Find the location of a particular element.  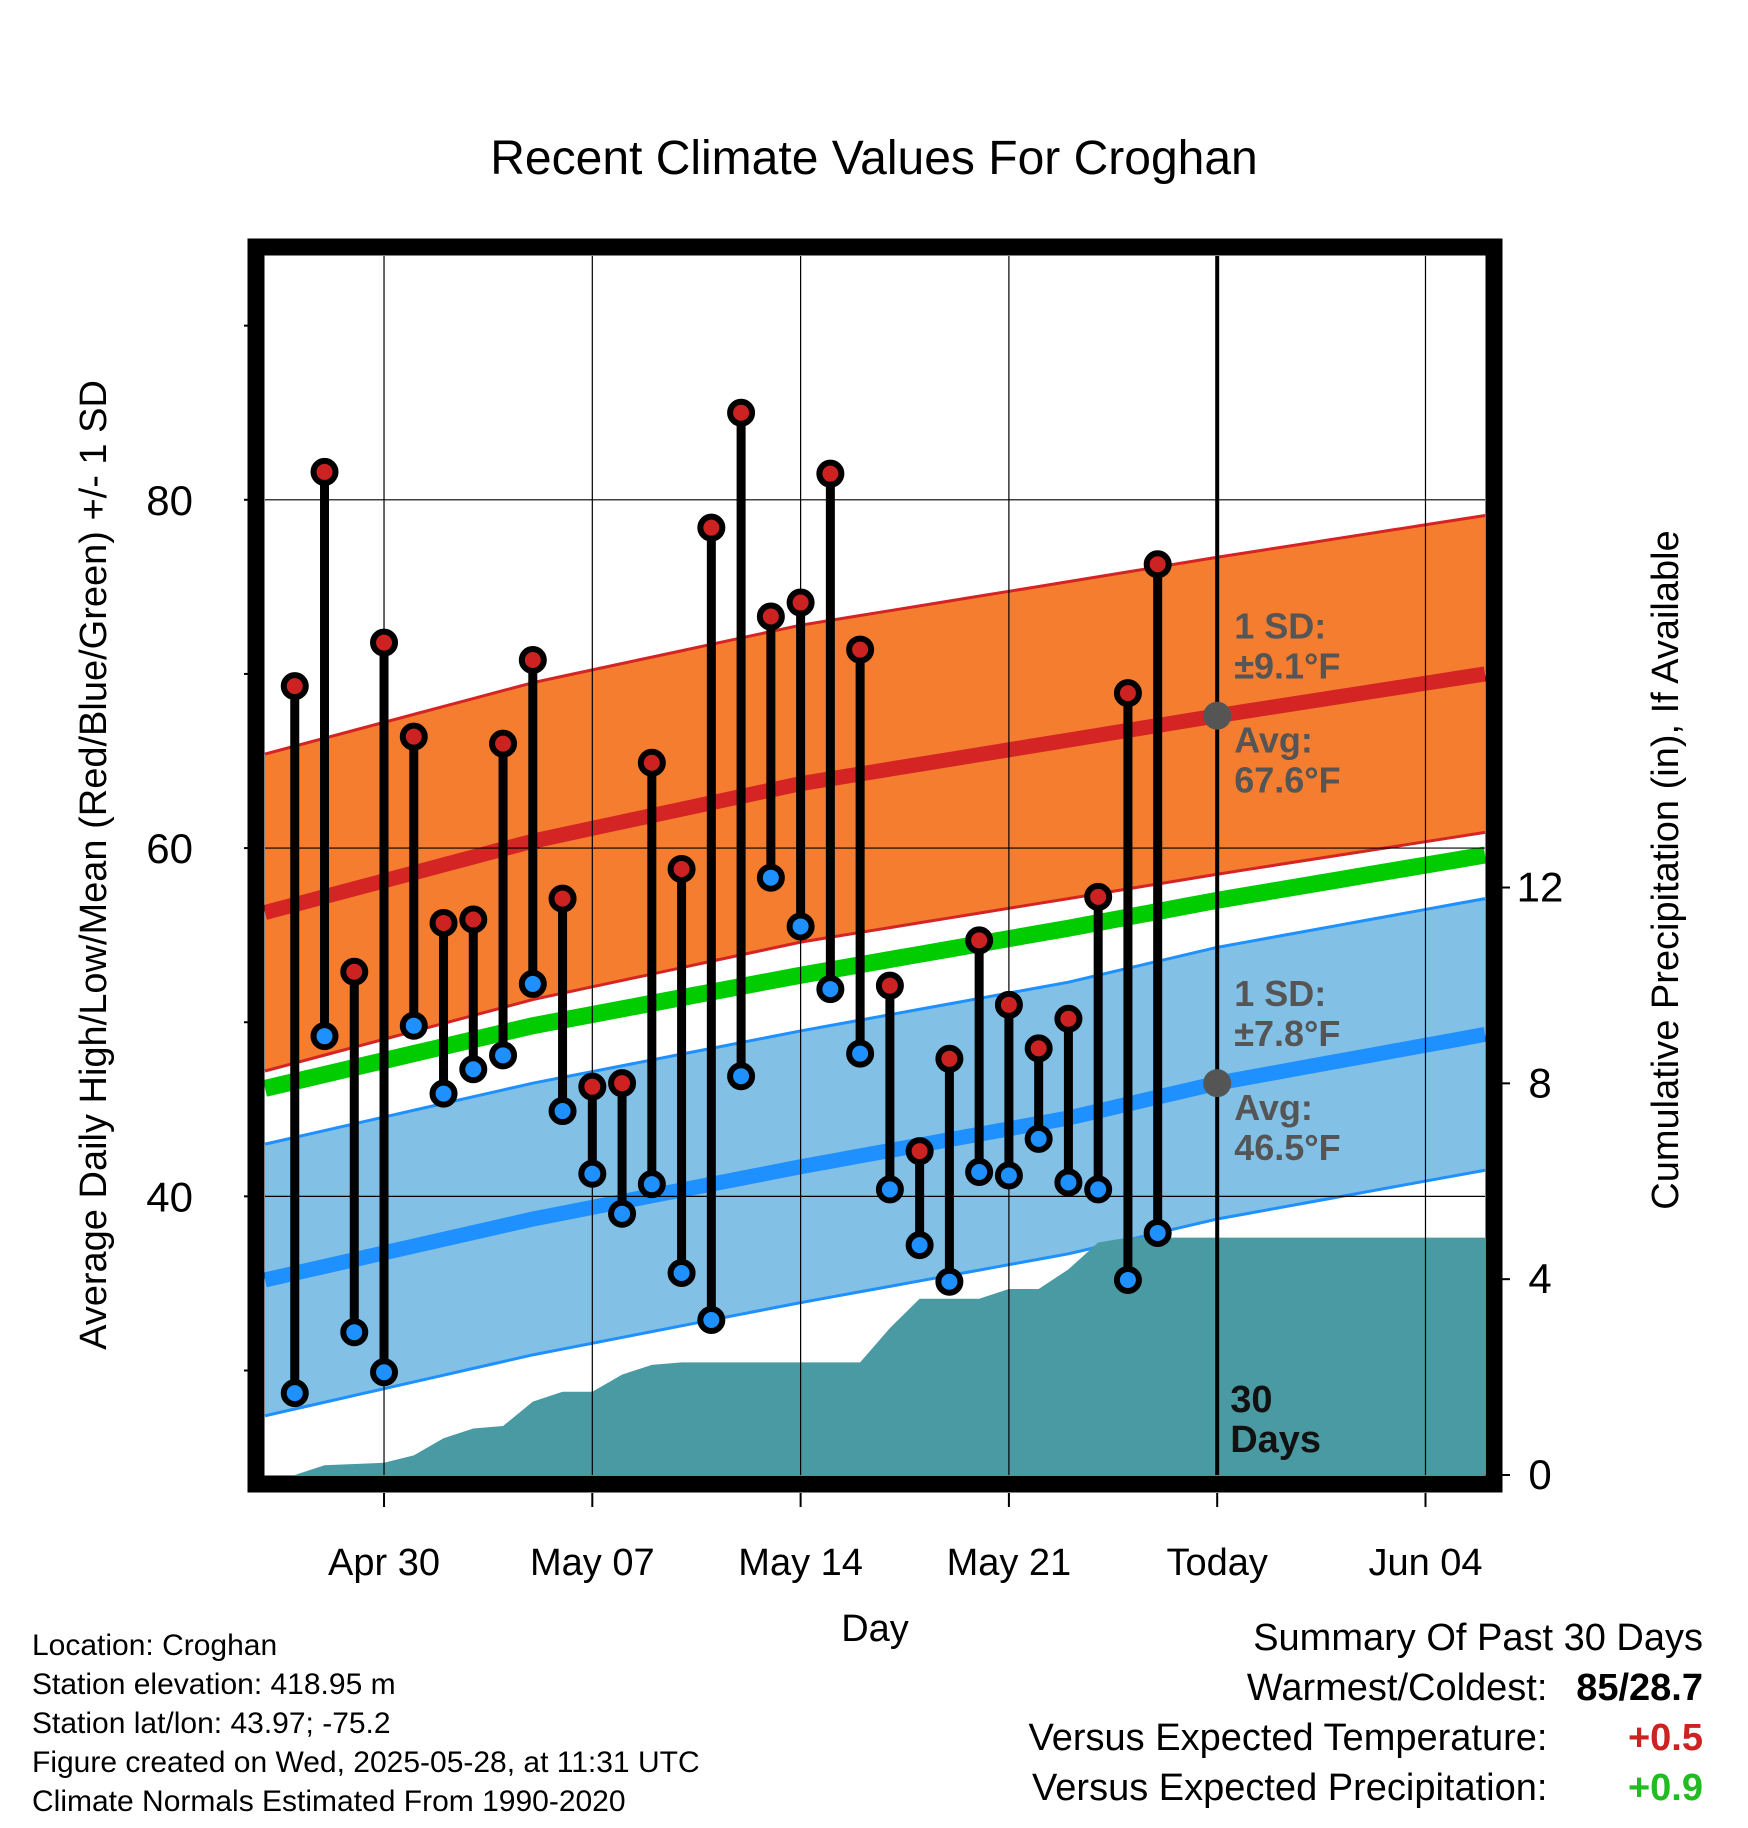

y-tick-label: 80 is located at coordinates (169, 500).